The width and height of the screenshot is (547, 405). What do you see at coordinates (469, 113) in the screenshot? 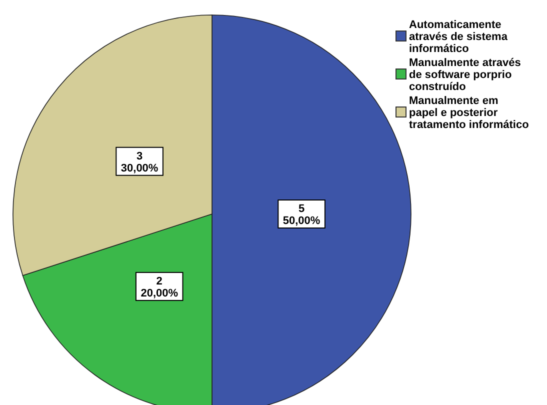
I see `legend-label: Manualmente em papel e posterior tratamento informático` at bounding box center [469, 113].